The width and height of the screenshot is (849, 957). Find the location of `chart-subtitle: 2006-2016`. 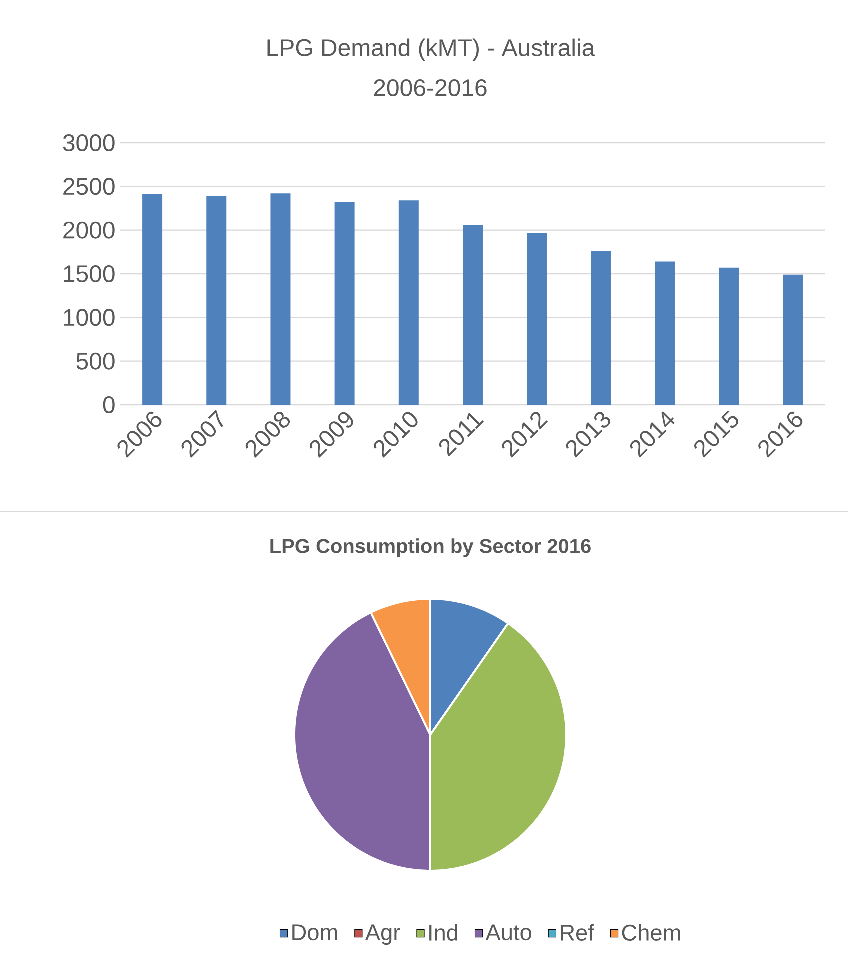

chart-subtitle: 2006-2016 is located at coordinates (430, 87).